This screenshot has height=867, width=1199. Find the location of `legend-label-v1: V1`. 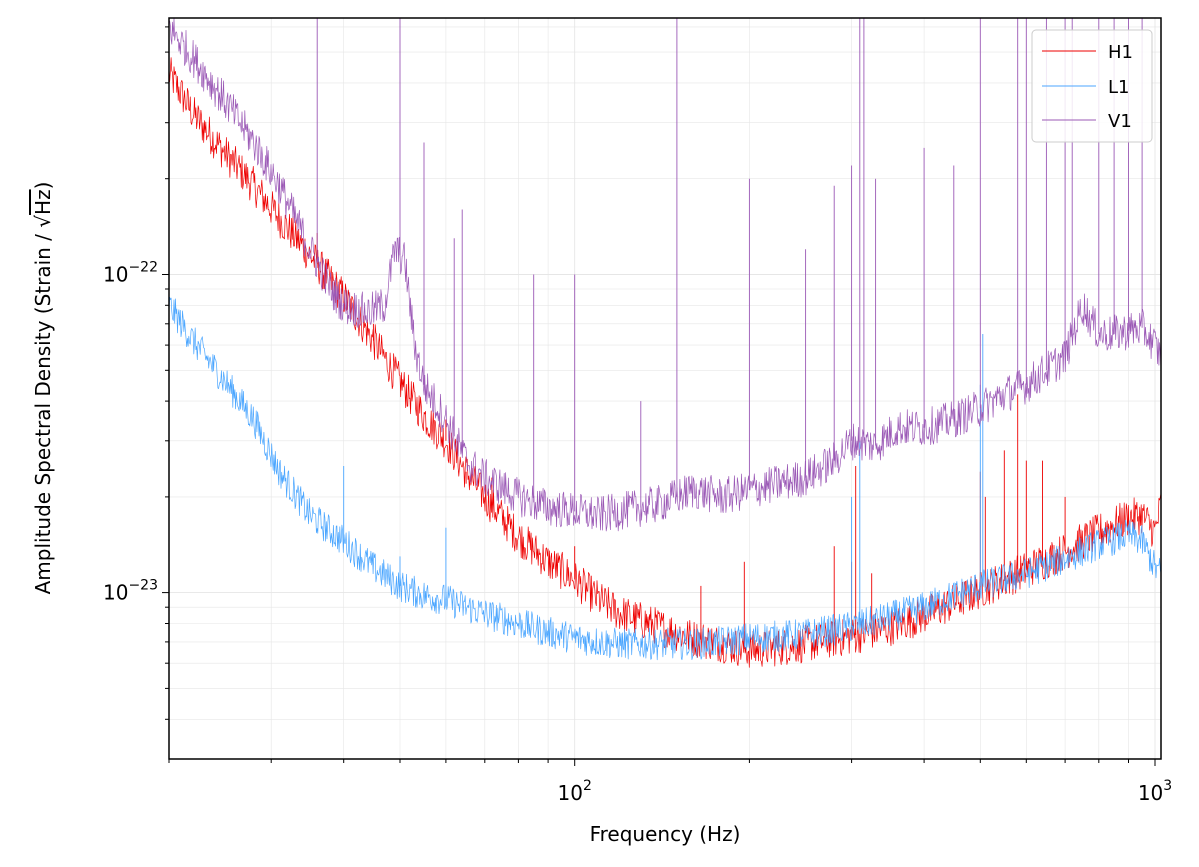

legend-label-v1: V1 is located at coordinates (1120, 121).